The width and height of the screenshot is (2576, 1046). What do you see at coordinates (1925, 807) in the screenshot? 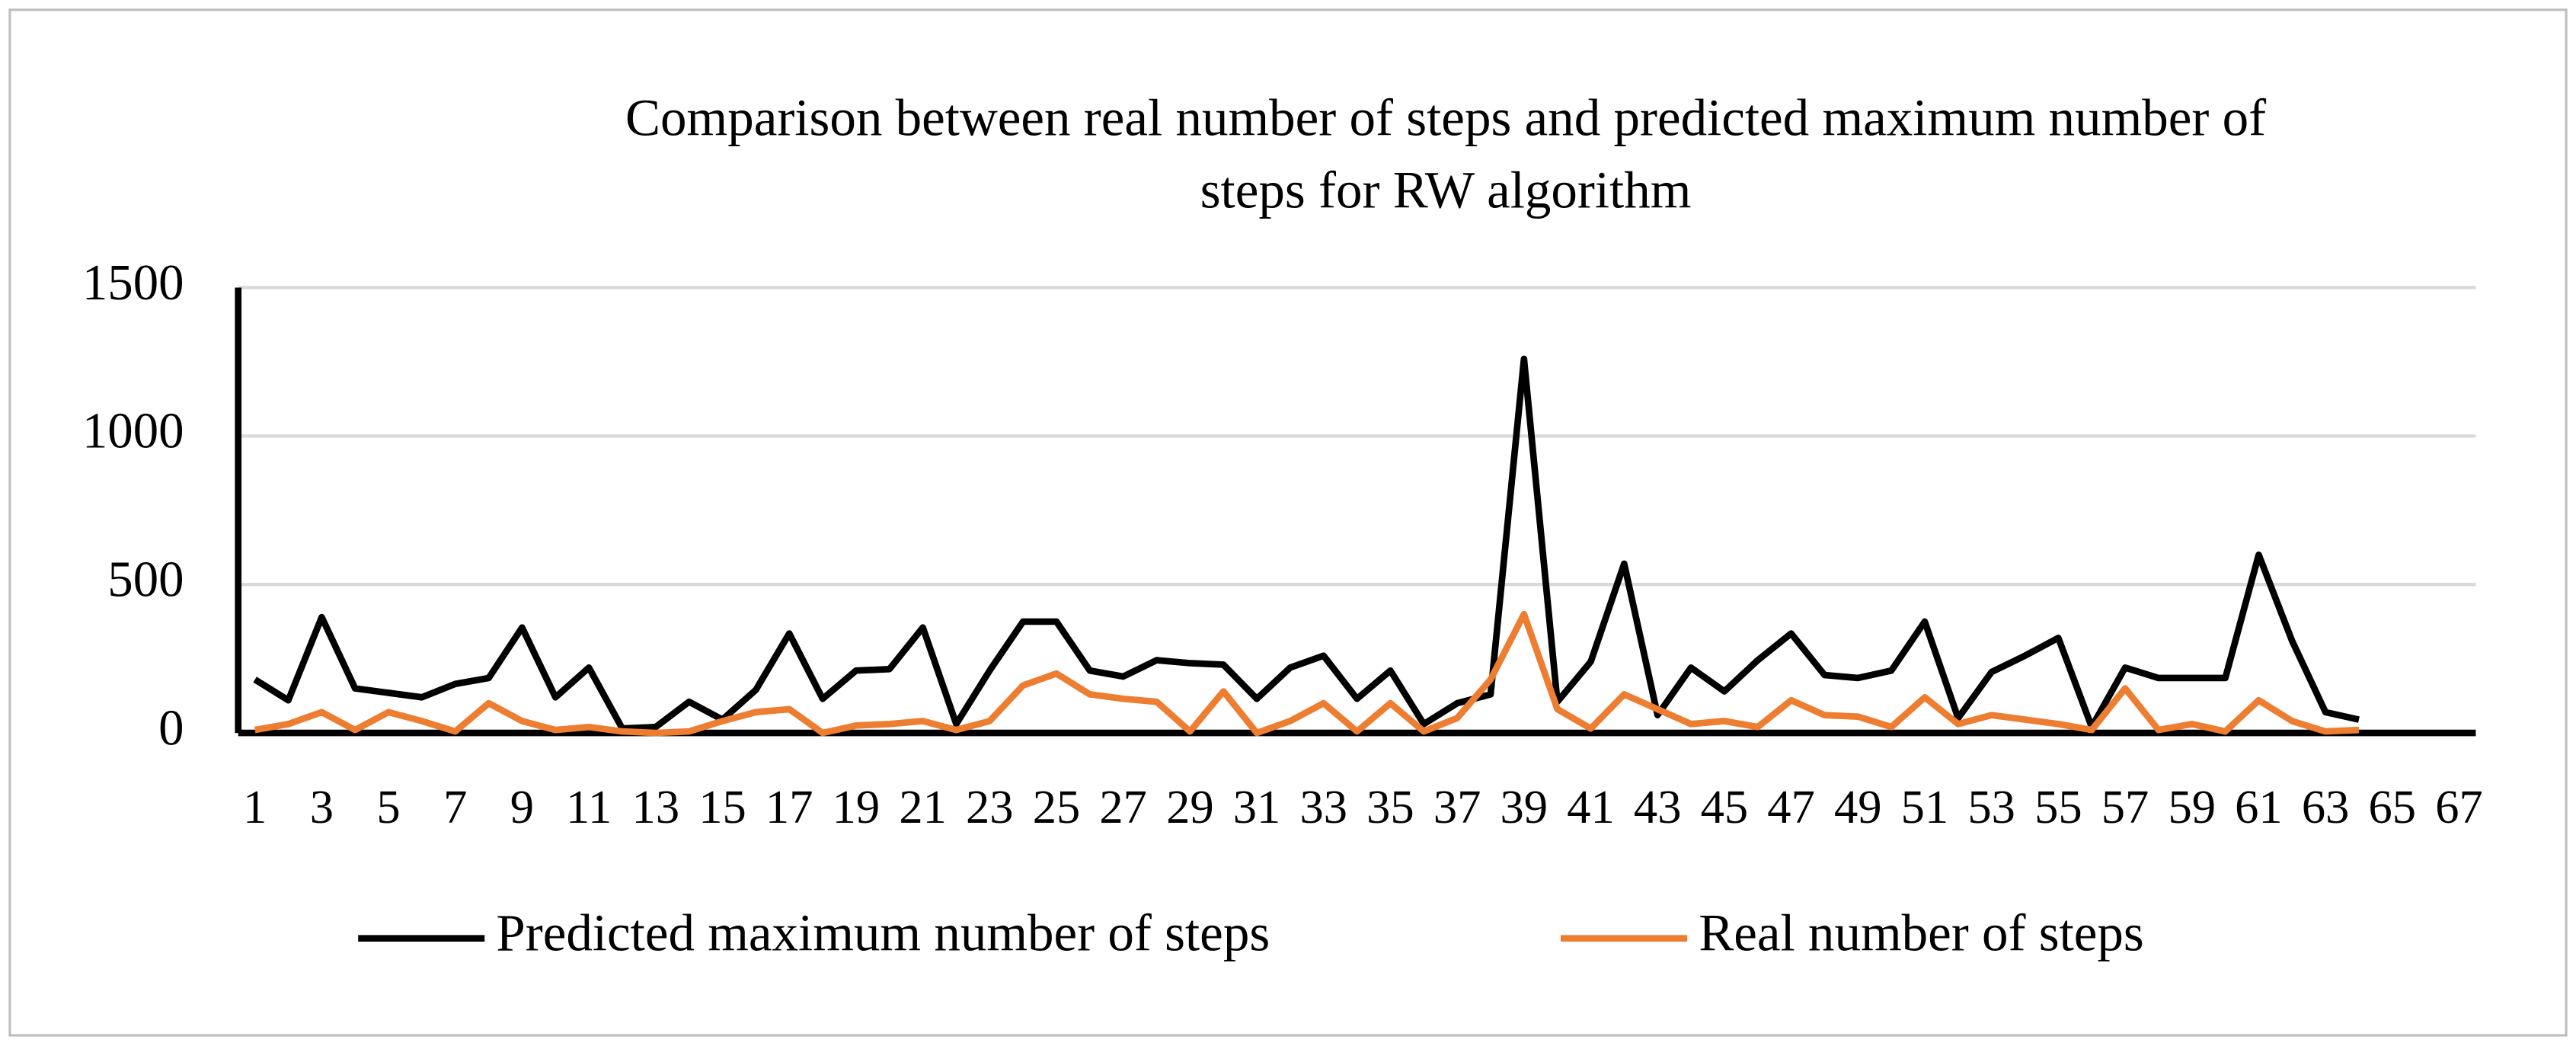
I see `x-tick-label: 51` at bounding box center [1925, 807].